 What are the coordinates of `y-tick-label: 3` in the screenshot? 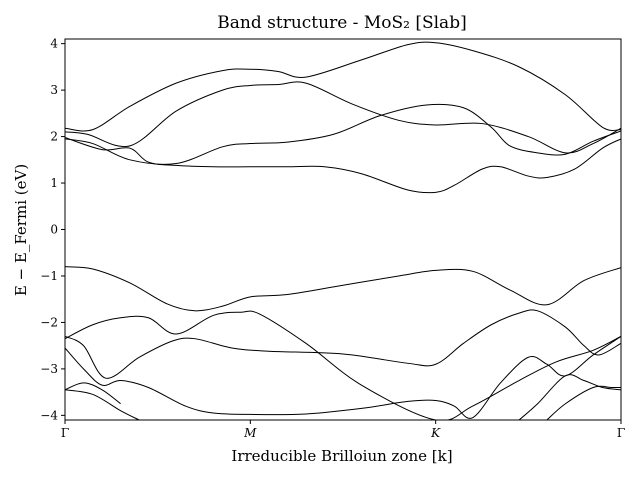 It's located at (54, 90).